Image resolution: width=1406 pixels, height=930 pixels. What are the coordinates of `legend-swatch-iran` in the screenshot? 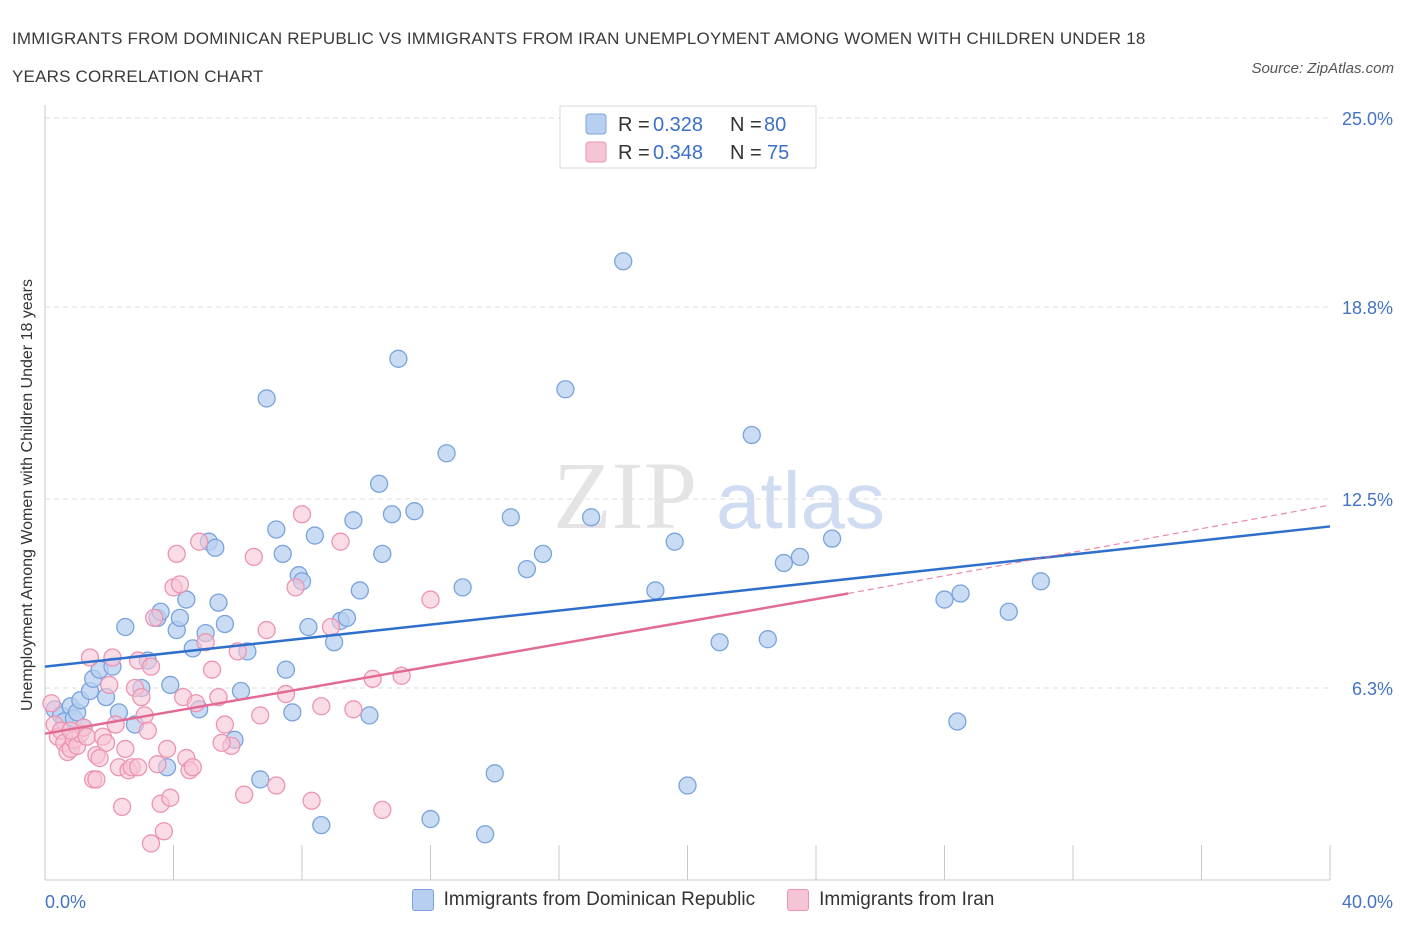 It's located at (596, 152).